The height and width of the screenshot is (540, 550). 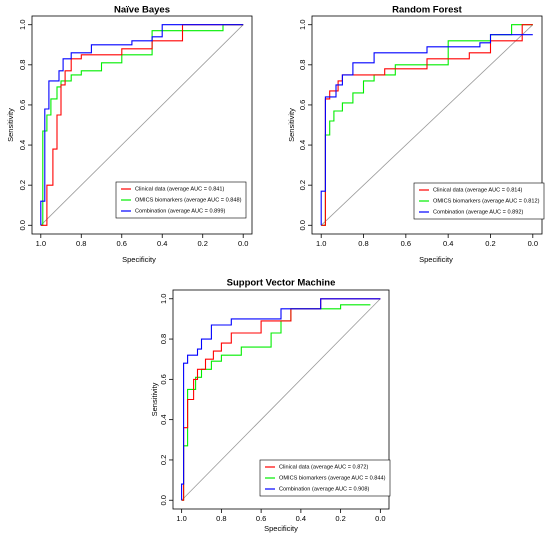 I want to click on legend-label: Combination (average AUC = 0.899), so click(x=180, y=211).